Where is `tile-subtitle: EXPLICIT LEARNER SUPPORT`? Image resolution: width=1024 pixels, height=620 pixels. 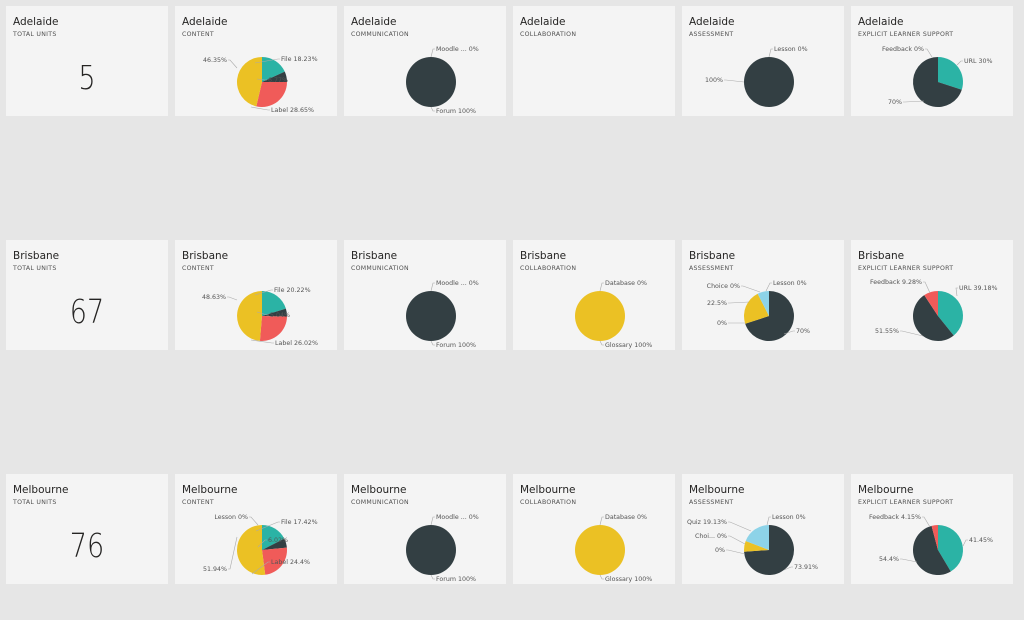
tile-subtitle: EXPLICIT LEARNER SUPPORT is located at coordinates (906, 268).